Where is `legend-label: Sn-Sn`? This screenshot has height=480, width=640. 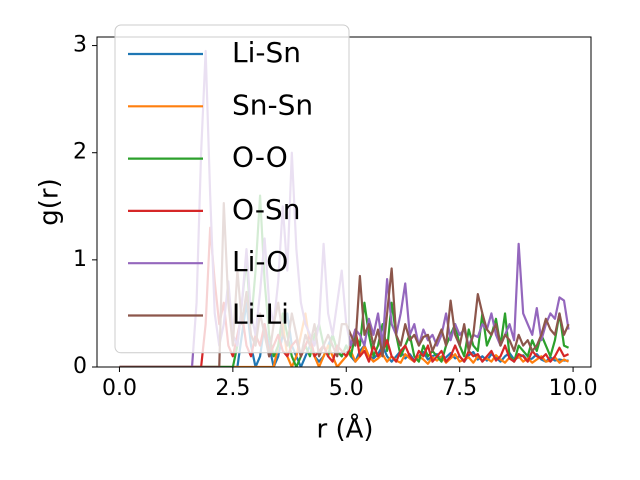 legend-label: Sn-Sn is located at coordinates (272, 104).